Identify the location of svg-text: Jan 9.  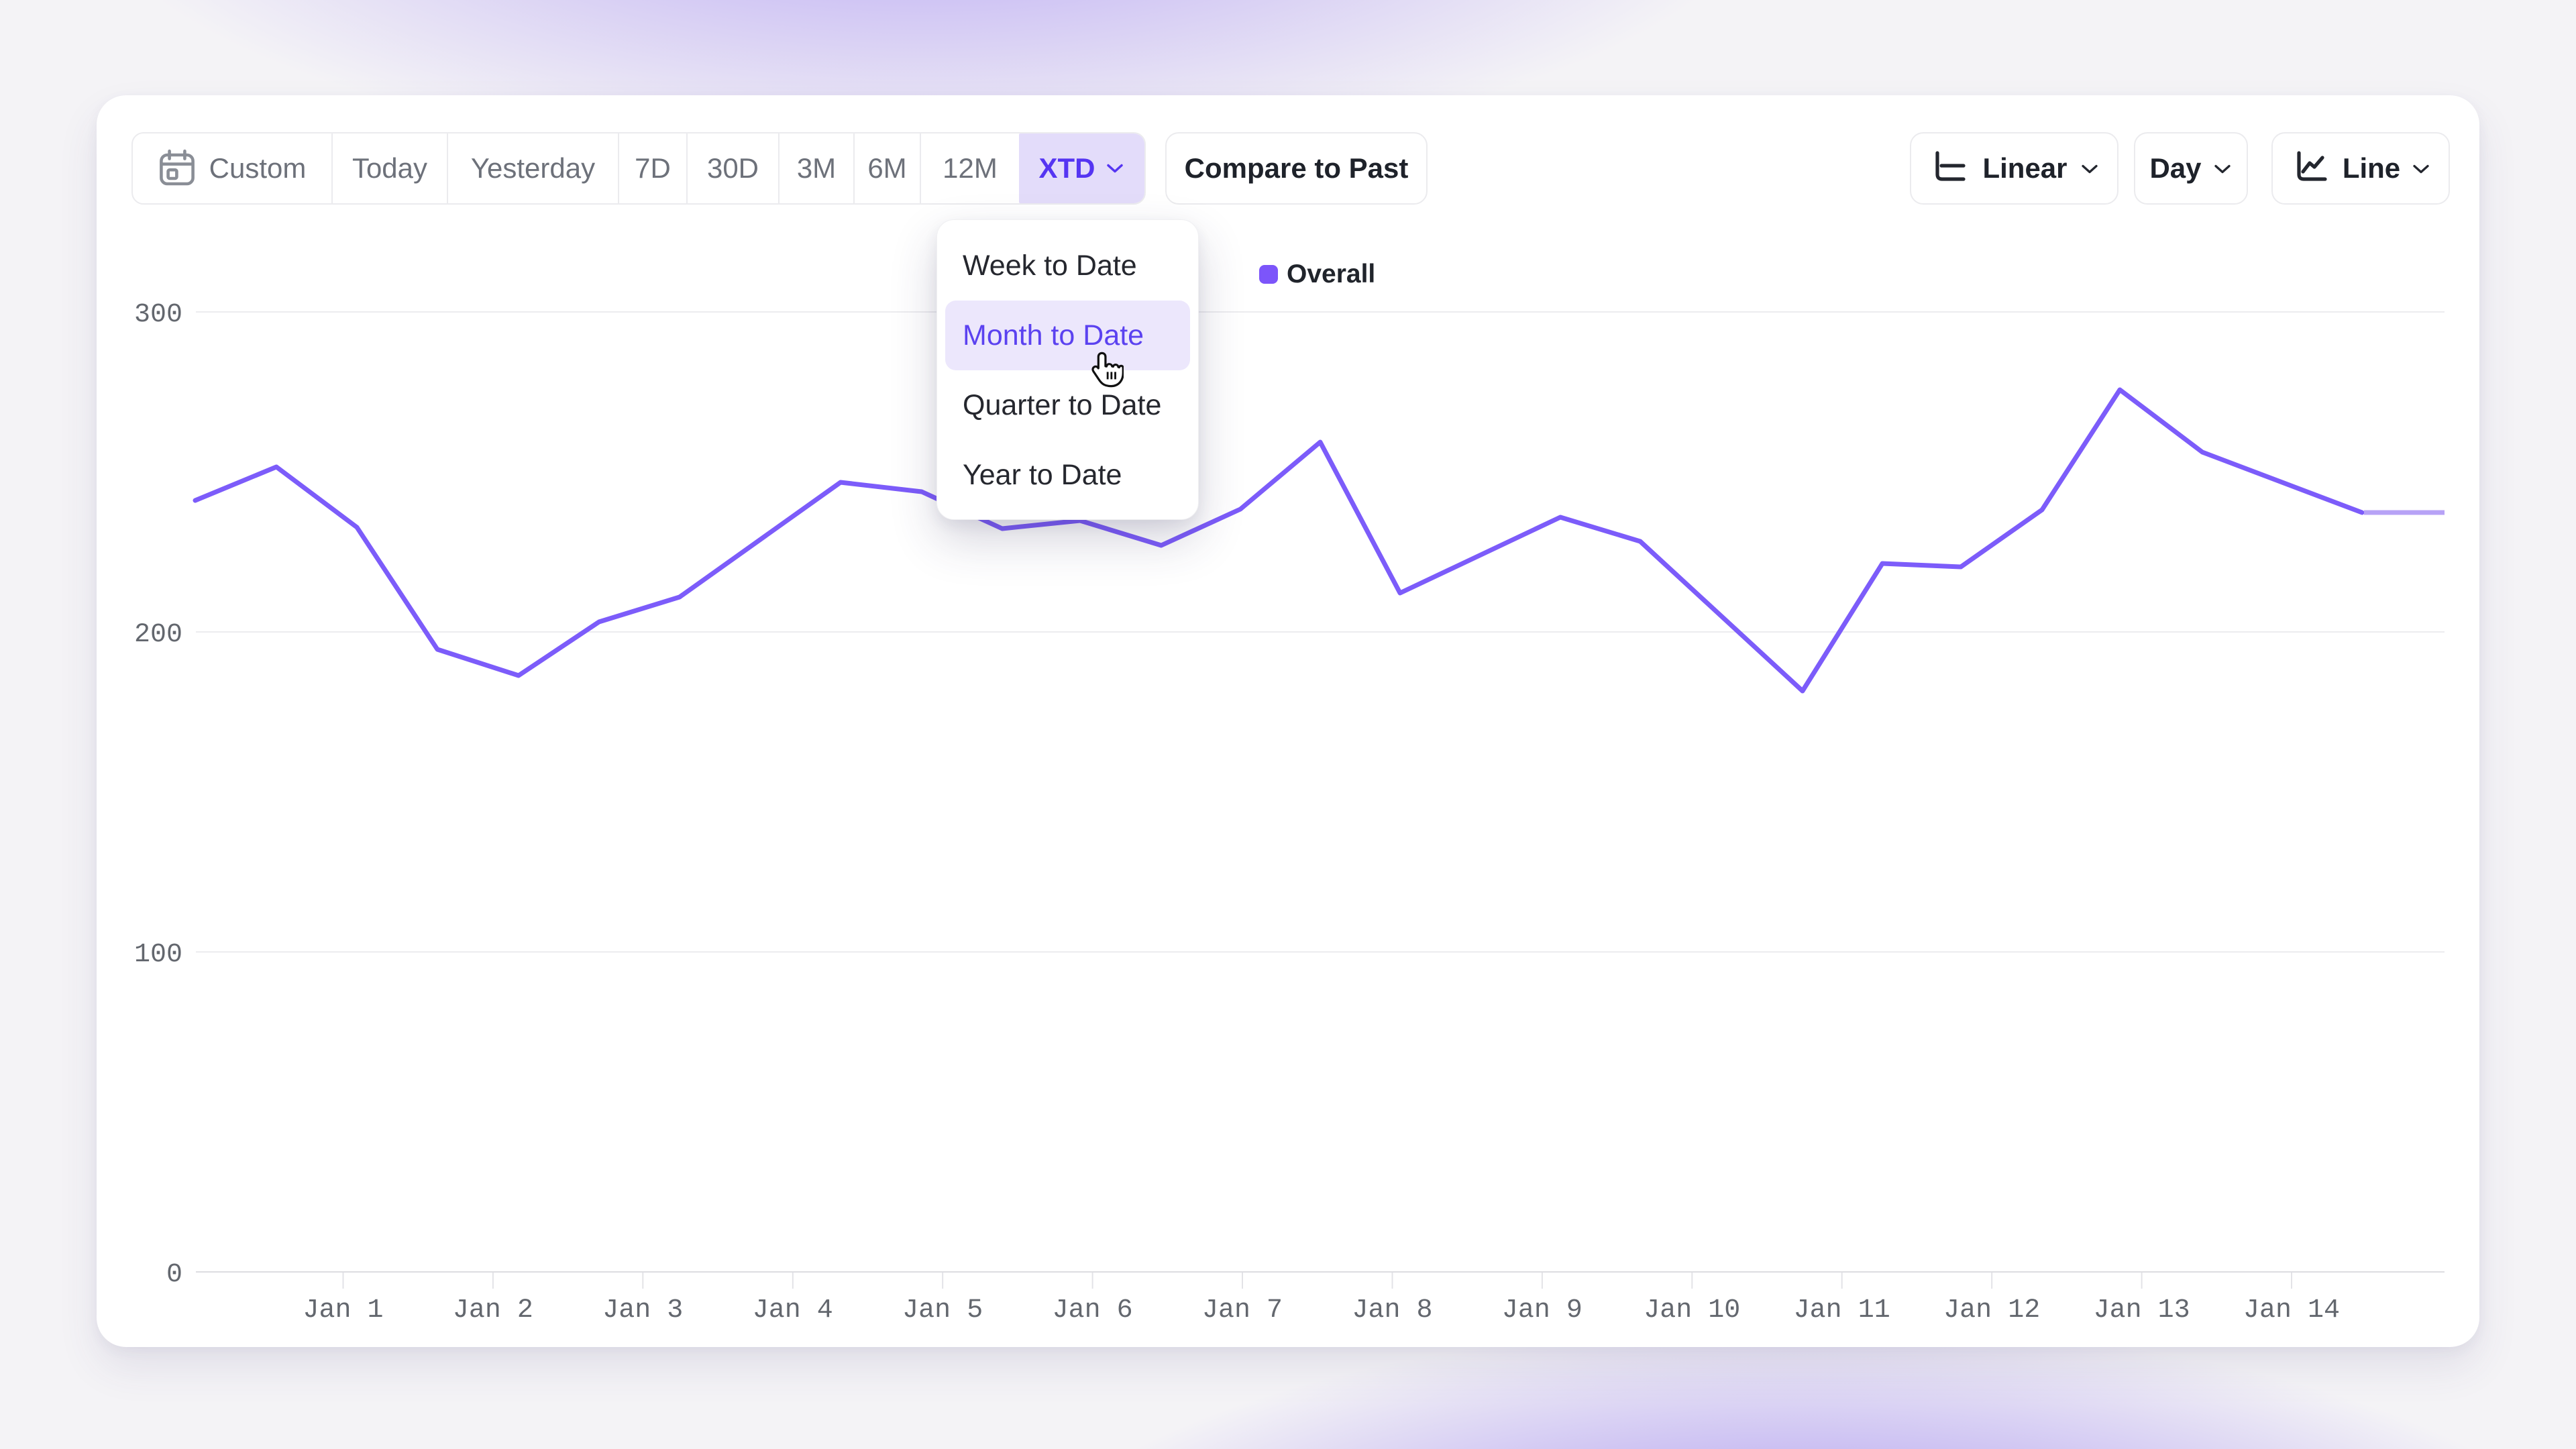
(1542, 1310).